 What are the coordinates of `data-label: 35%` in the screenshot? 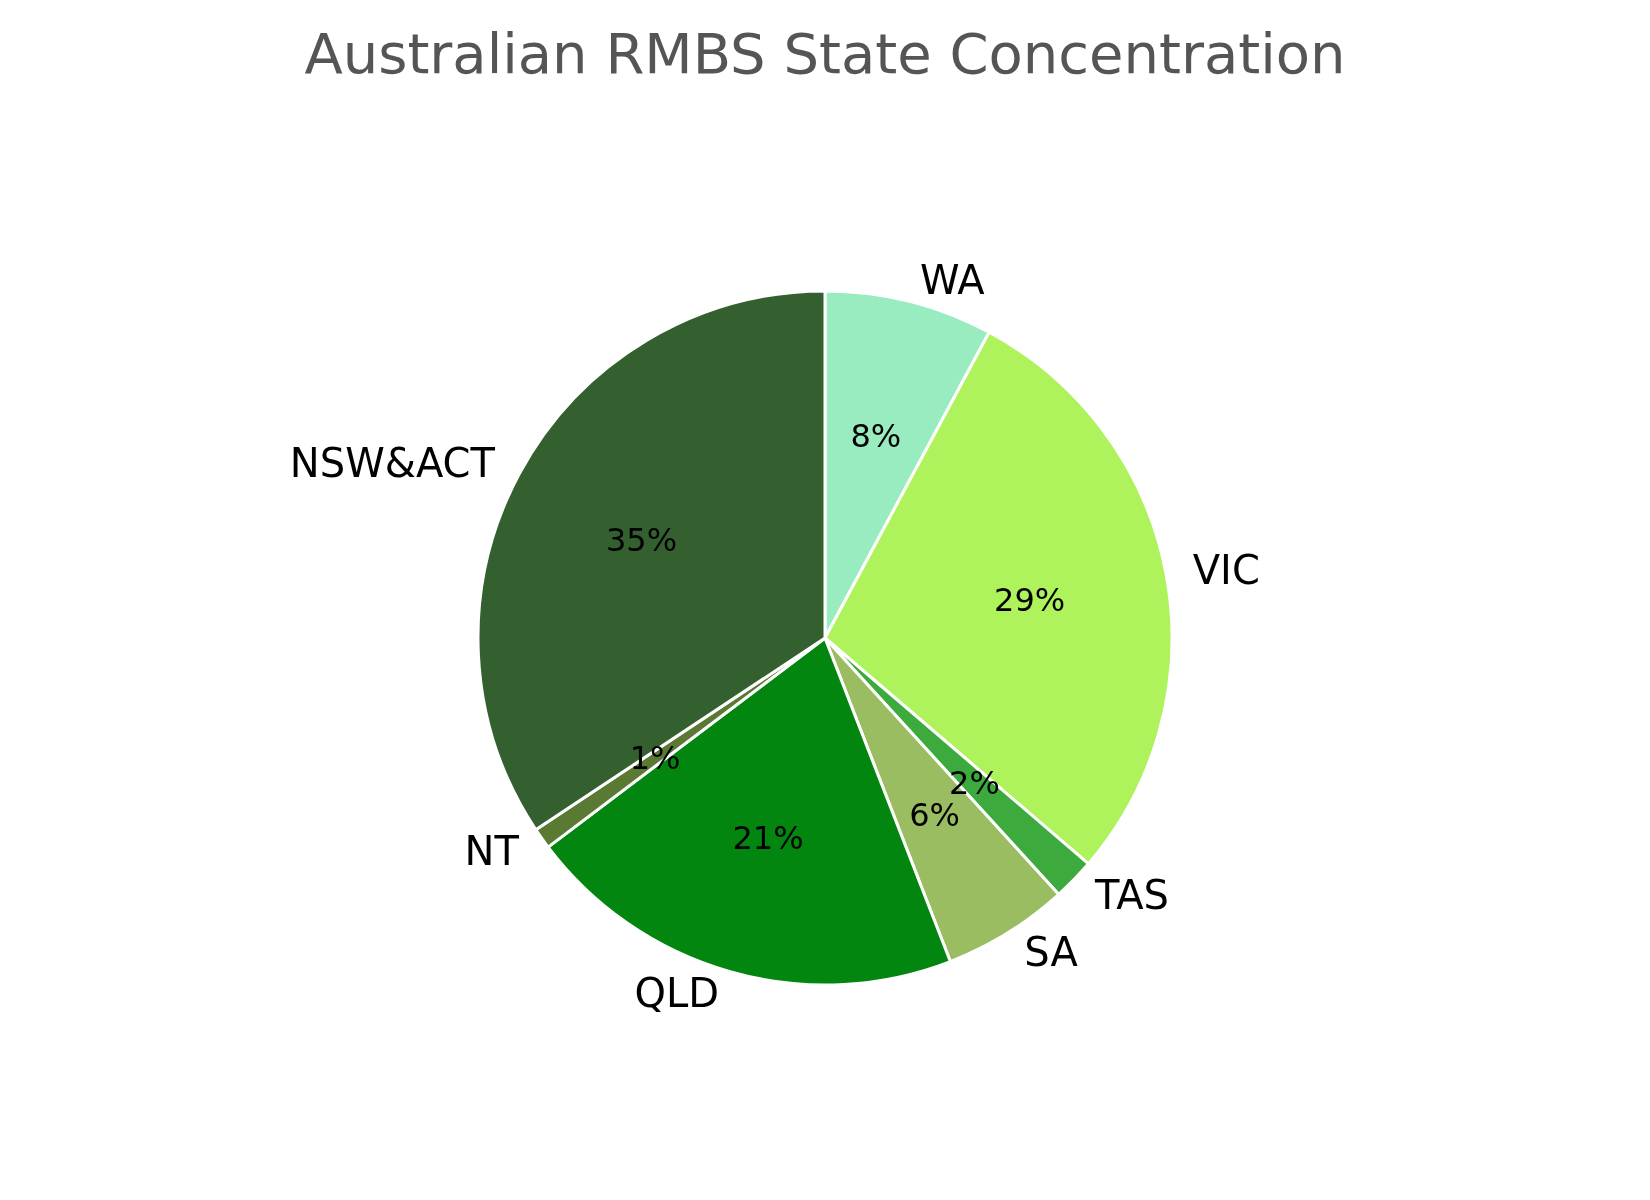 It's located at (642, 539).